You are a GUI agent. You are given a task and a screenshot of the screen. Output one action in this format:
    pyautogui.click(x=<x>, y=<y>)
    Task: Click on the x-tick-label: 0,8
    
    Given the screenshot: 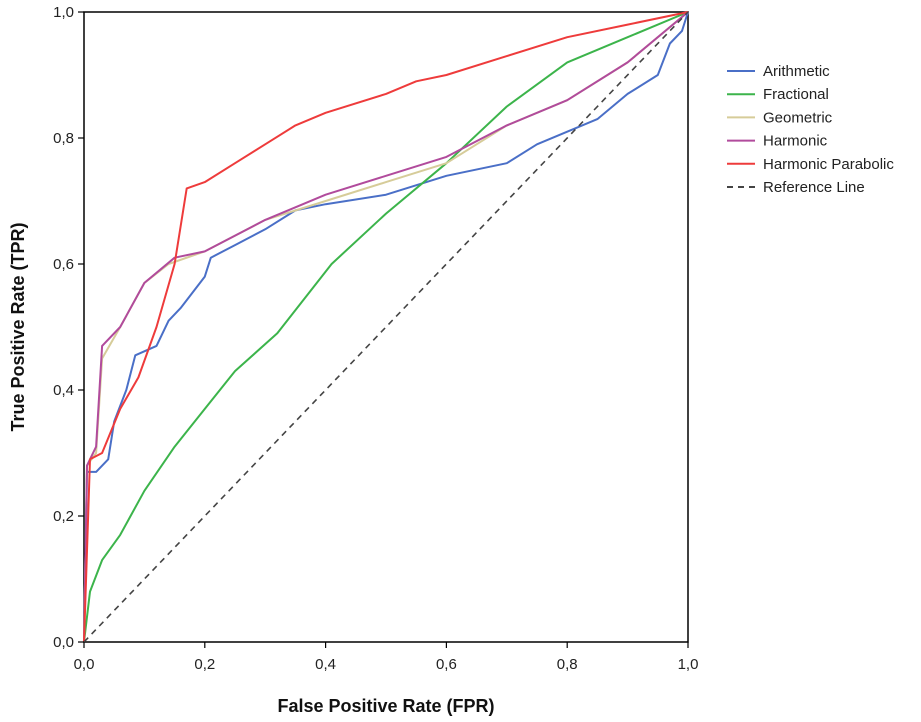 What is the action you would take?
    pyautogui.click(x=567, y=664)
    